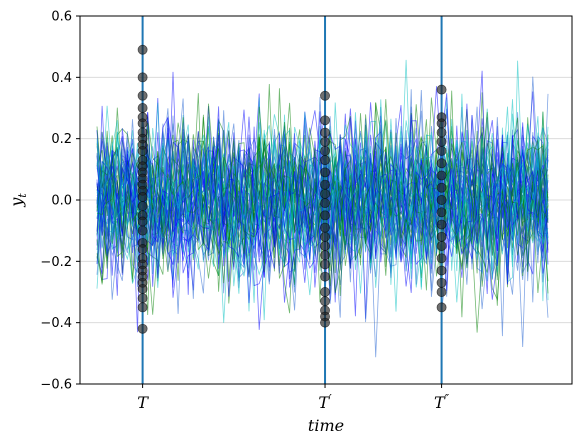  What do you see at coordinates (326, 425) in the screenshot?
I see `x-axis-label: time` at bounding box center [326, 425].